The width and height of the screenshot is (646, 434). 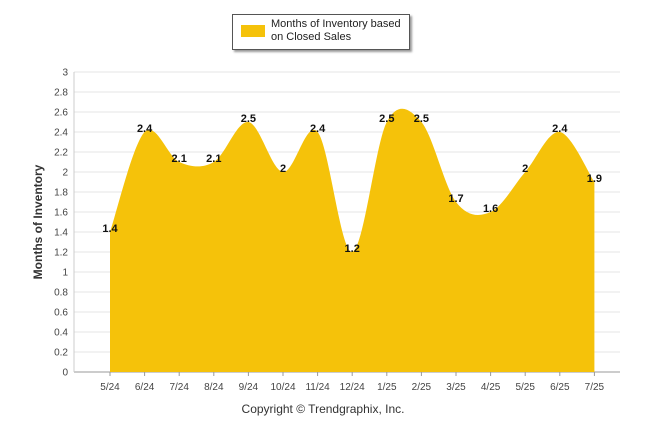 I want to click on x-tick-label: 6/24, so click(x=145, y=387).